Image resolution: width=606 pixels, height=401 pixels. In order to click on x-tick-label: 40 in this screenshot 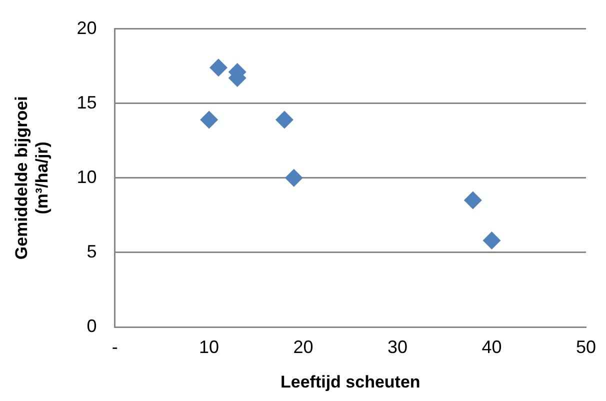, I will do `click(492, 346)`.